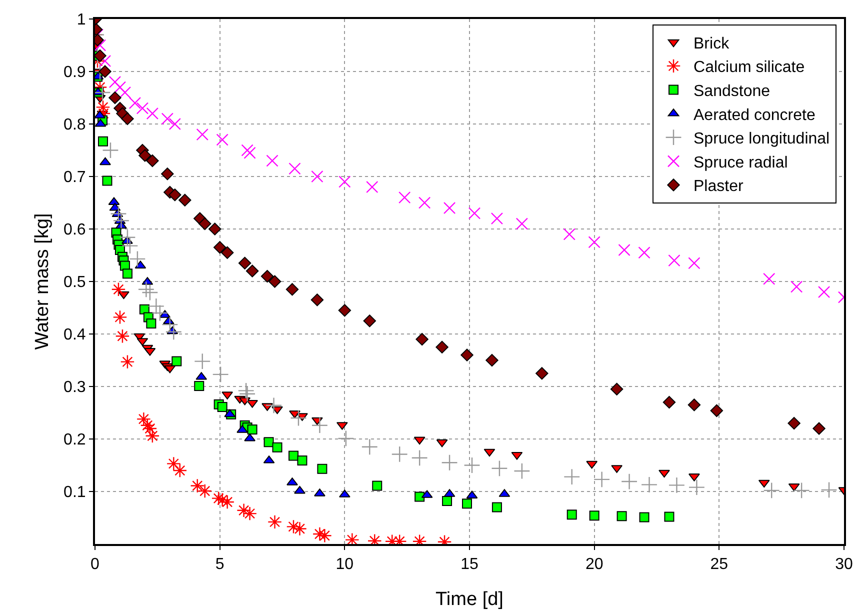 The height and width of the screenshot is (610, 865). Describe the element at coordinates (81, 20) in the screenshot. I see `y-tick-label: 1` at that location.